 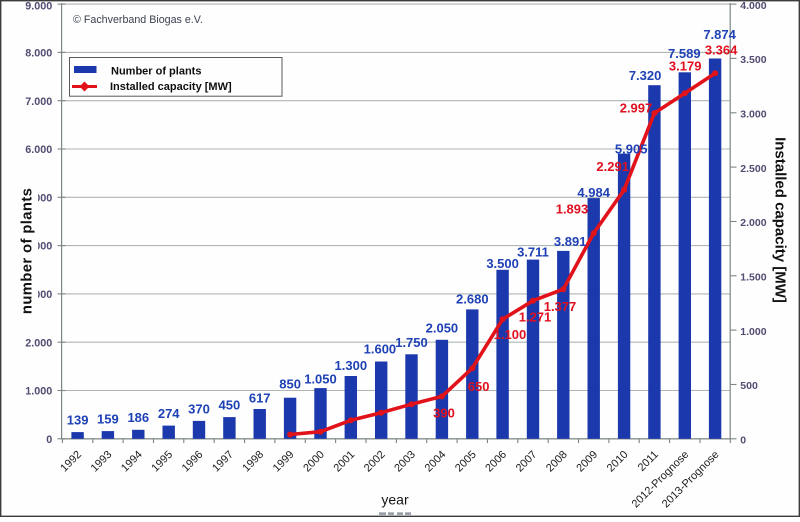 I want to click on svg-text: 1.050, so click(x=320, y=379).